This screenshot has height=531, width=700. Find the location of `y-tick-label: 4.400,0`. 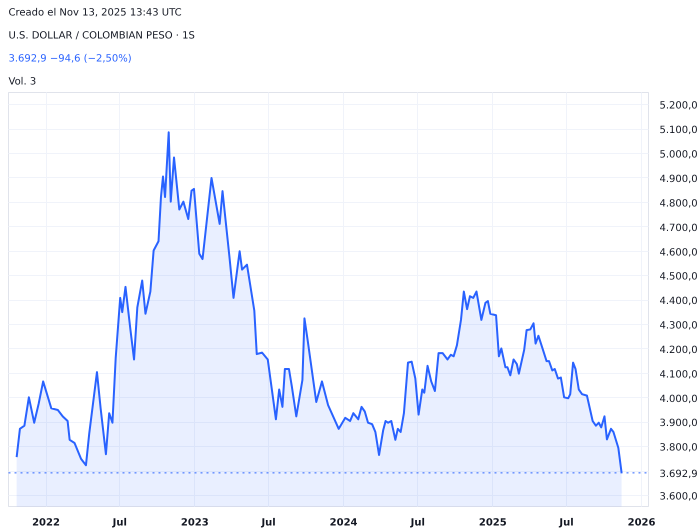

y-tick-label: 4.400,0 is located at coordinates (679, 302).